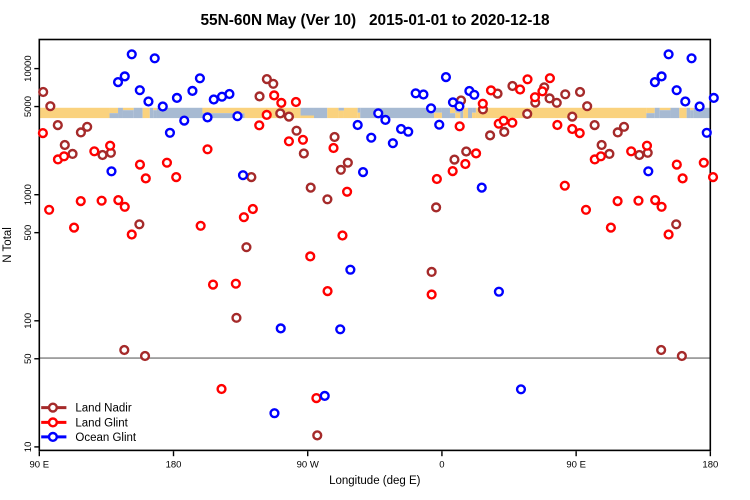 Image resolution: width=750 pixels, height=500 pixels. I want to click on y-tick-label: 10000, so click(28, 68).